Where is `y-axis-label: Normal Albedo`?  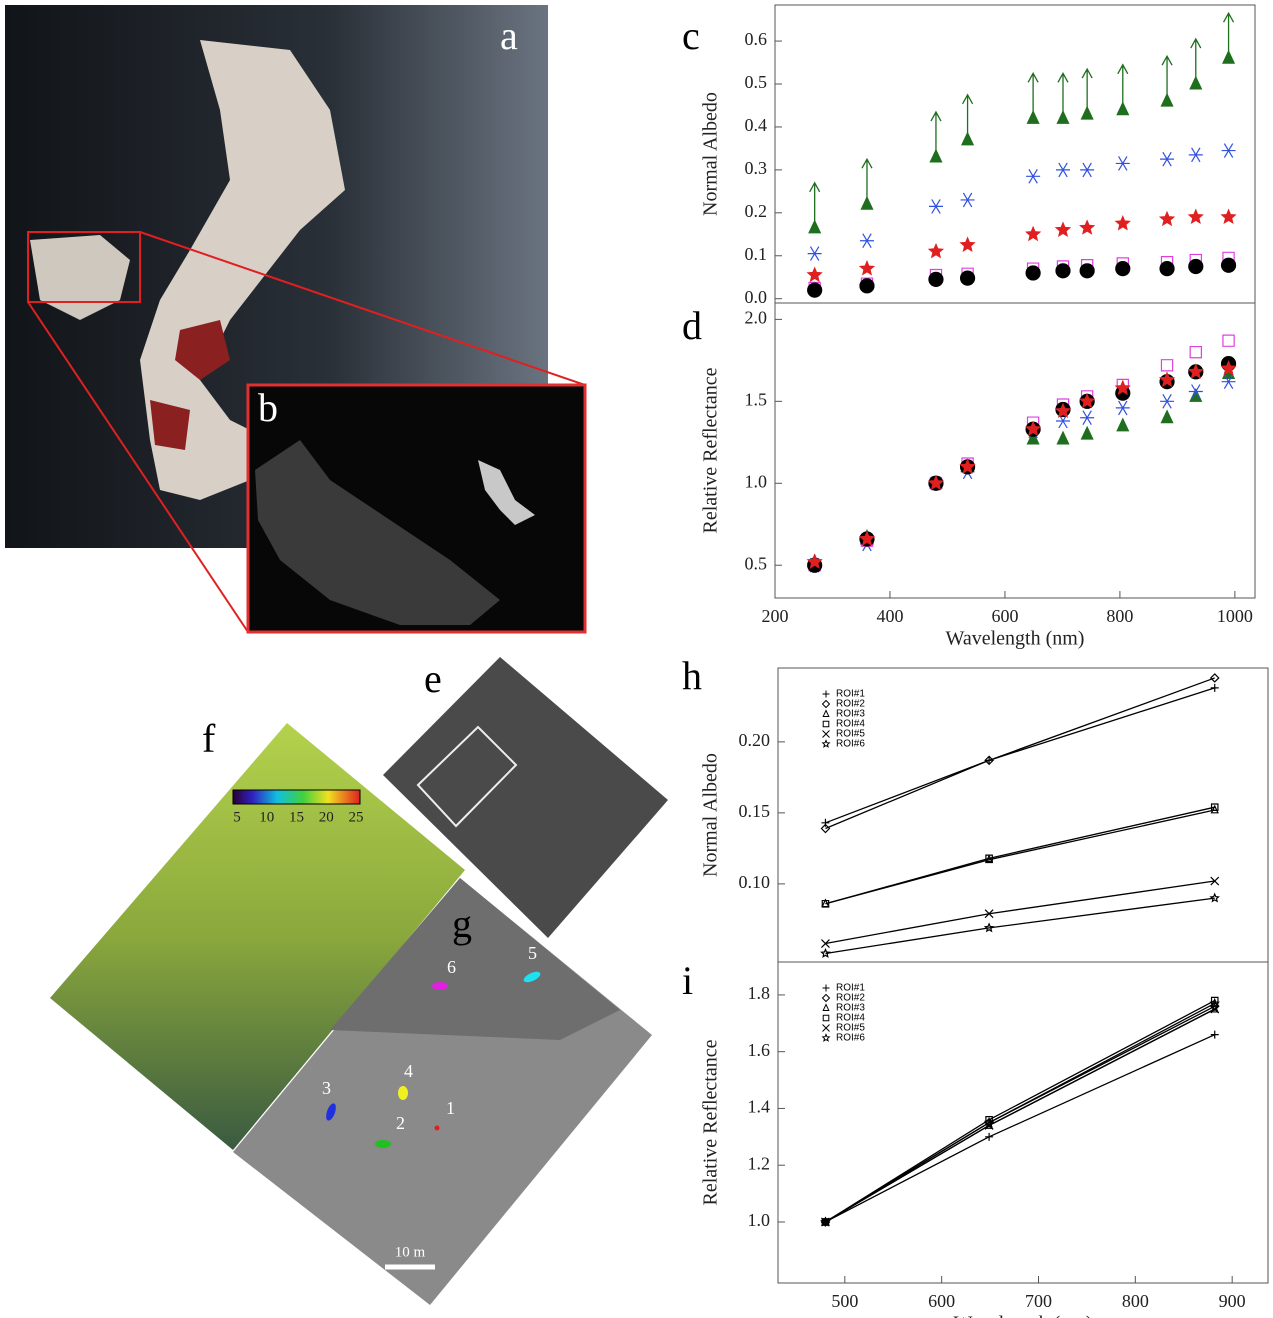 y-axis-label: Normal Albedo is located at coordinates (711, 154).